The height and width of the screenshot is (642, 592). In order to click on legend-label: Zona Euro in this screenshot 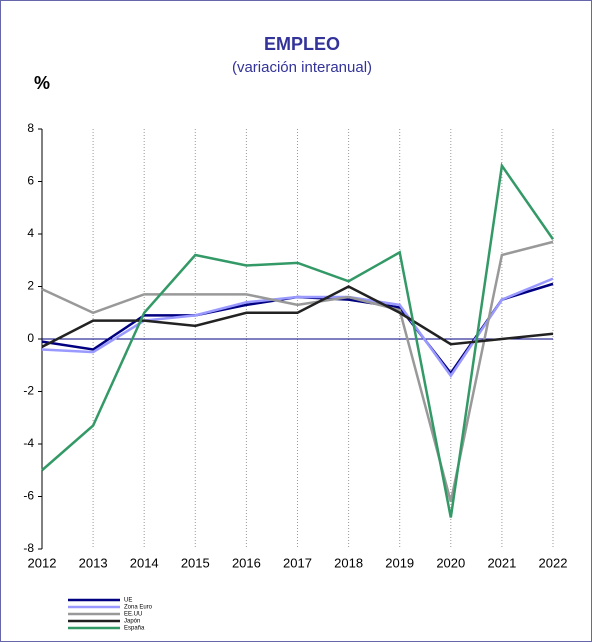, I will do `click(138, 608)`.